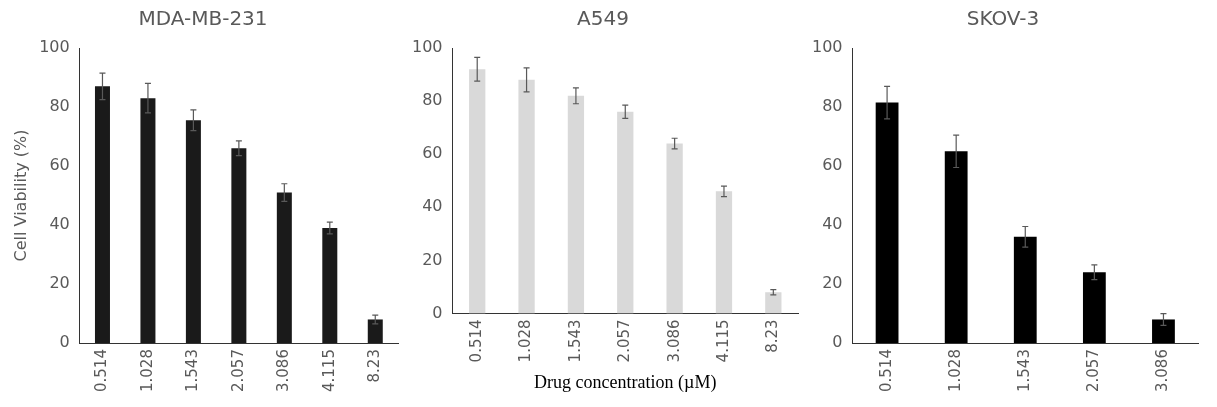 The height and width of the screenshot is (407, 1217). I want to click on y-axis-title: Cell Viability (%), so click(20, 195).